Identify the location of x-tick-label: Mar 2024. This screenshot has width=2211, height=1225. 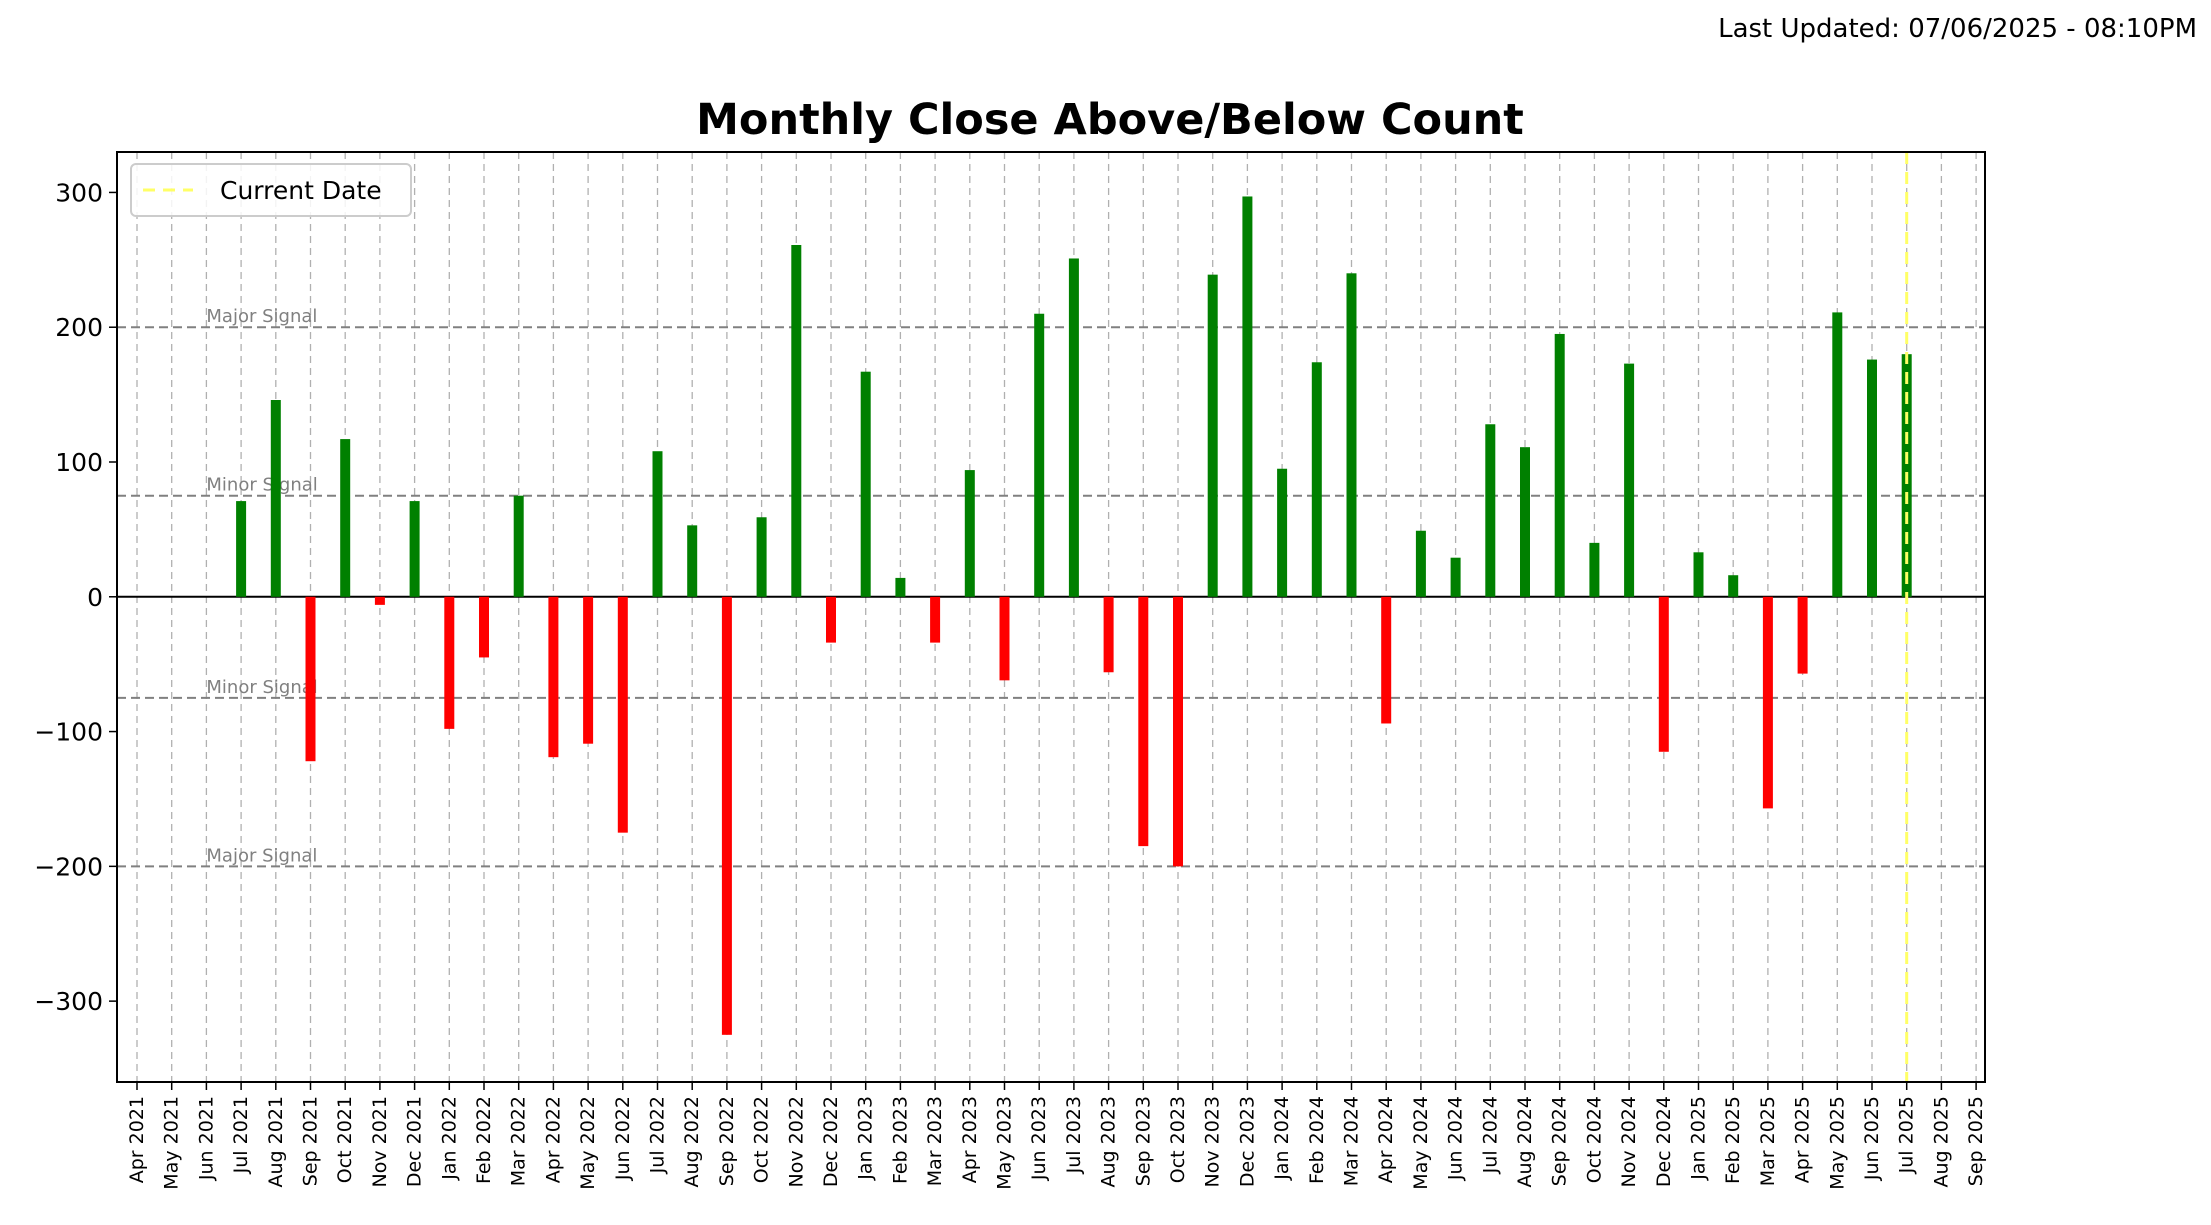
(1352, 1141).